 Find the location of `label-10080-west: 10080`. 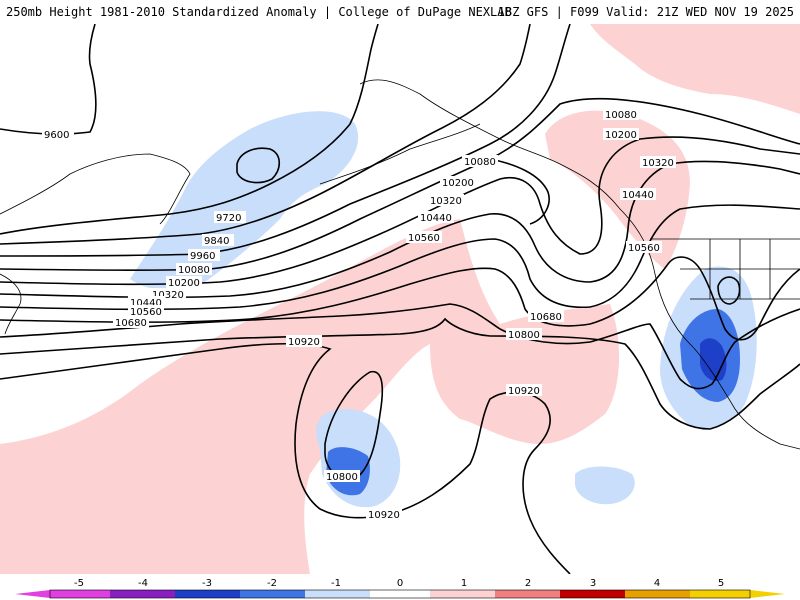

label-10080-west: 10080 is located at coordinates (194, 270).